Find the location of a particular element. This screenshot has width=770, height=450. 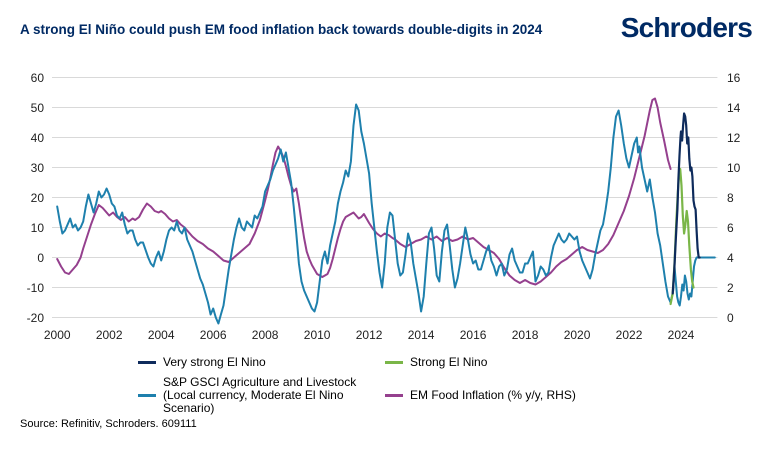

svg-text: 2014 is located at coordinates (421, 335).